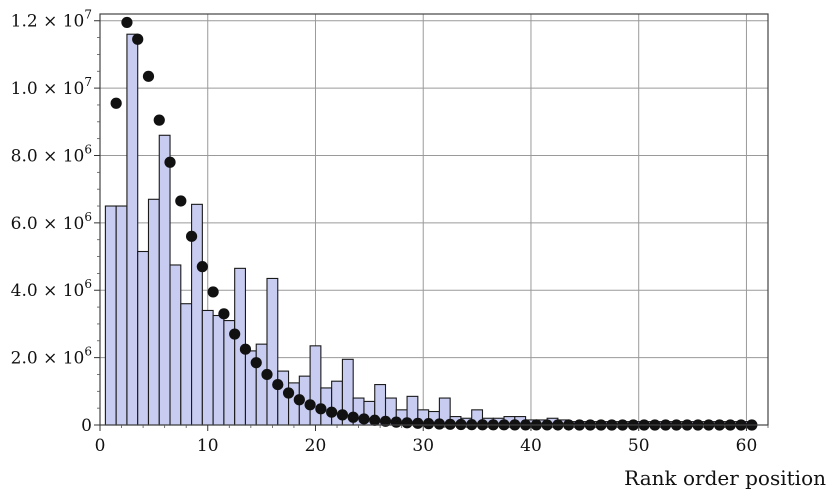 Image resolution: width=830 pixels, height=489 pixels. I want to click on y-tick-label: 6.0 × 10⁶, so click(51, 222).